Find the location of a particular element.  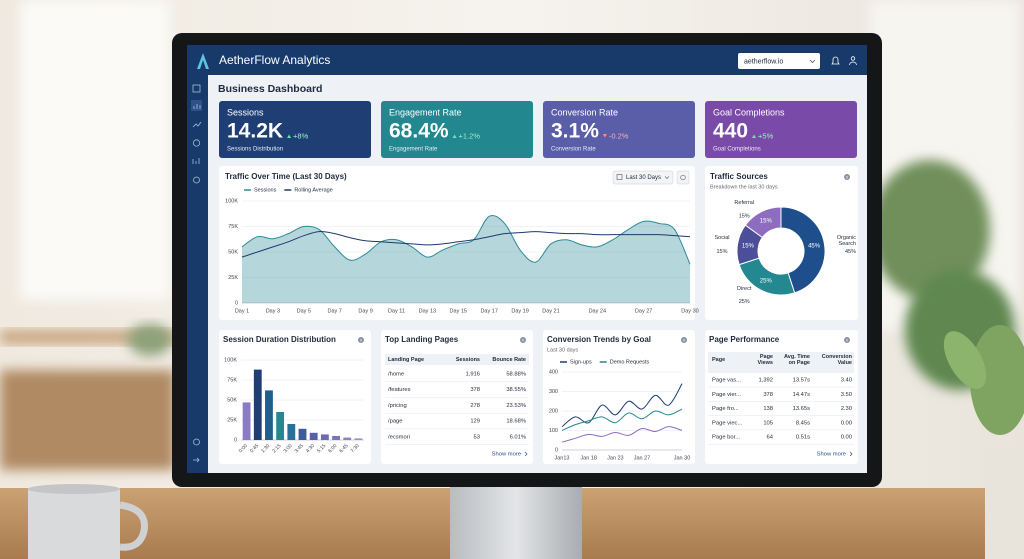

slice-label: Direct is located at coordinates (744, 288).